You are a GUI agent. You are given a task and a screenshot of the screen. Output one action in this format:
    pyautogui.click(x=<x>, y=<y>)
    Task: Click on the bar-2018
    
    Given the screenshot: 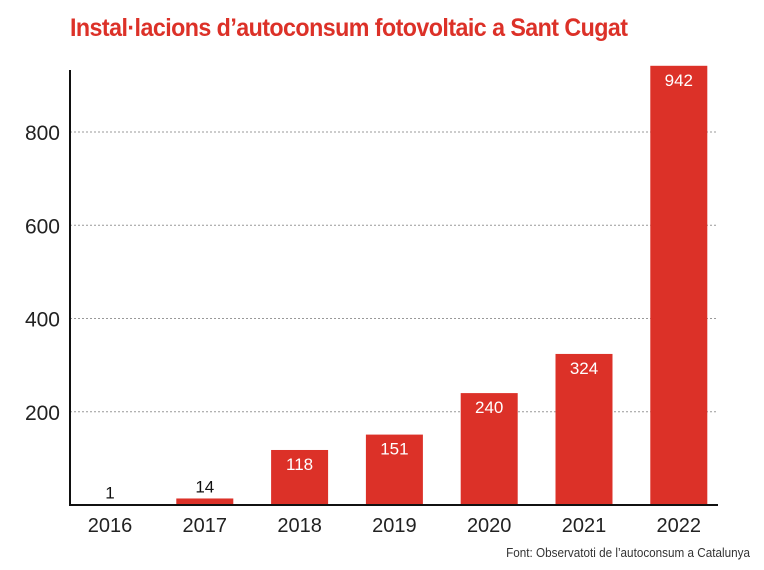 What is the action you would take?
    pyautogui.click(x=300, y=477)
    